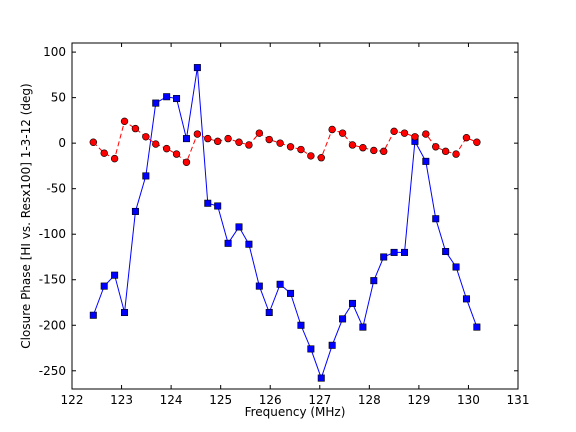 The image size is (576, 432). I want to click on x-tick-label: 122, so click(72, 400).